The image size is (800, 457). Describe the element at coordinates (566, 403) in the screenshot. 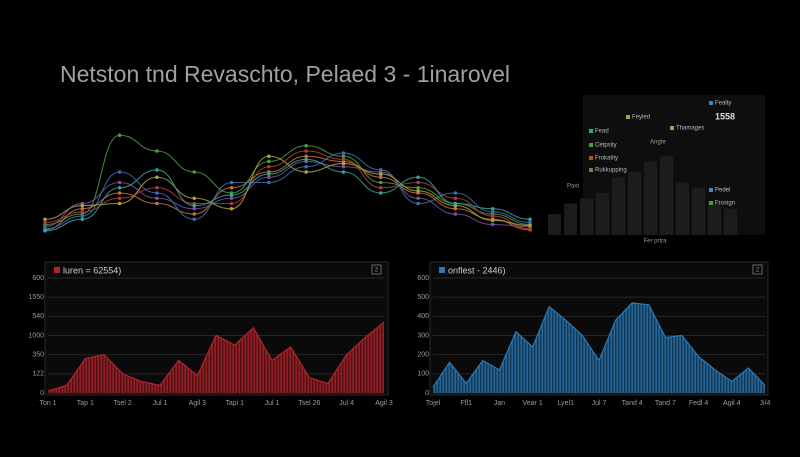

I see `x-tick-label: Lyel1` at that location.